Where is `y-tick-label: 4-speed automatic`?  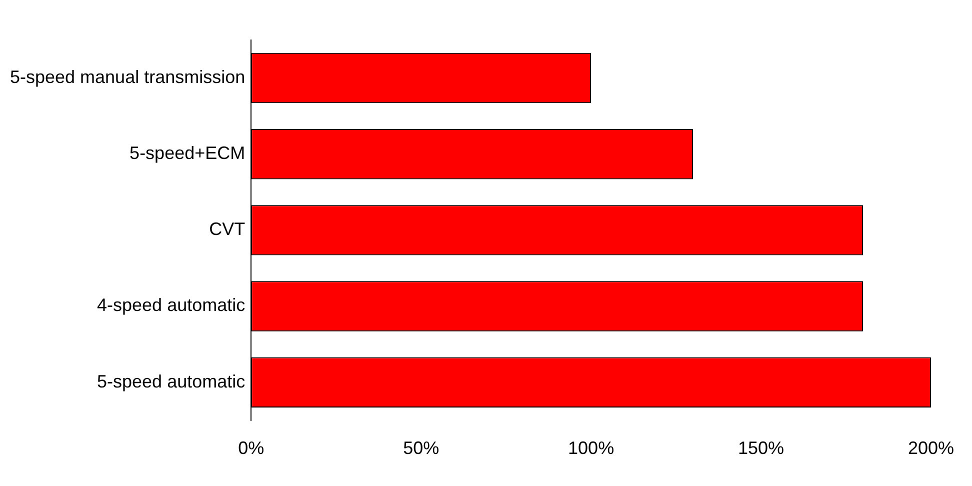
y-tick-label: 4-speed automatic is located at coordinates (171, 305).